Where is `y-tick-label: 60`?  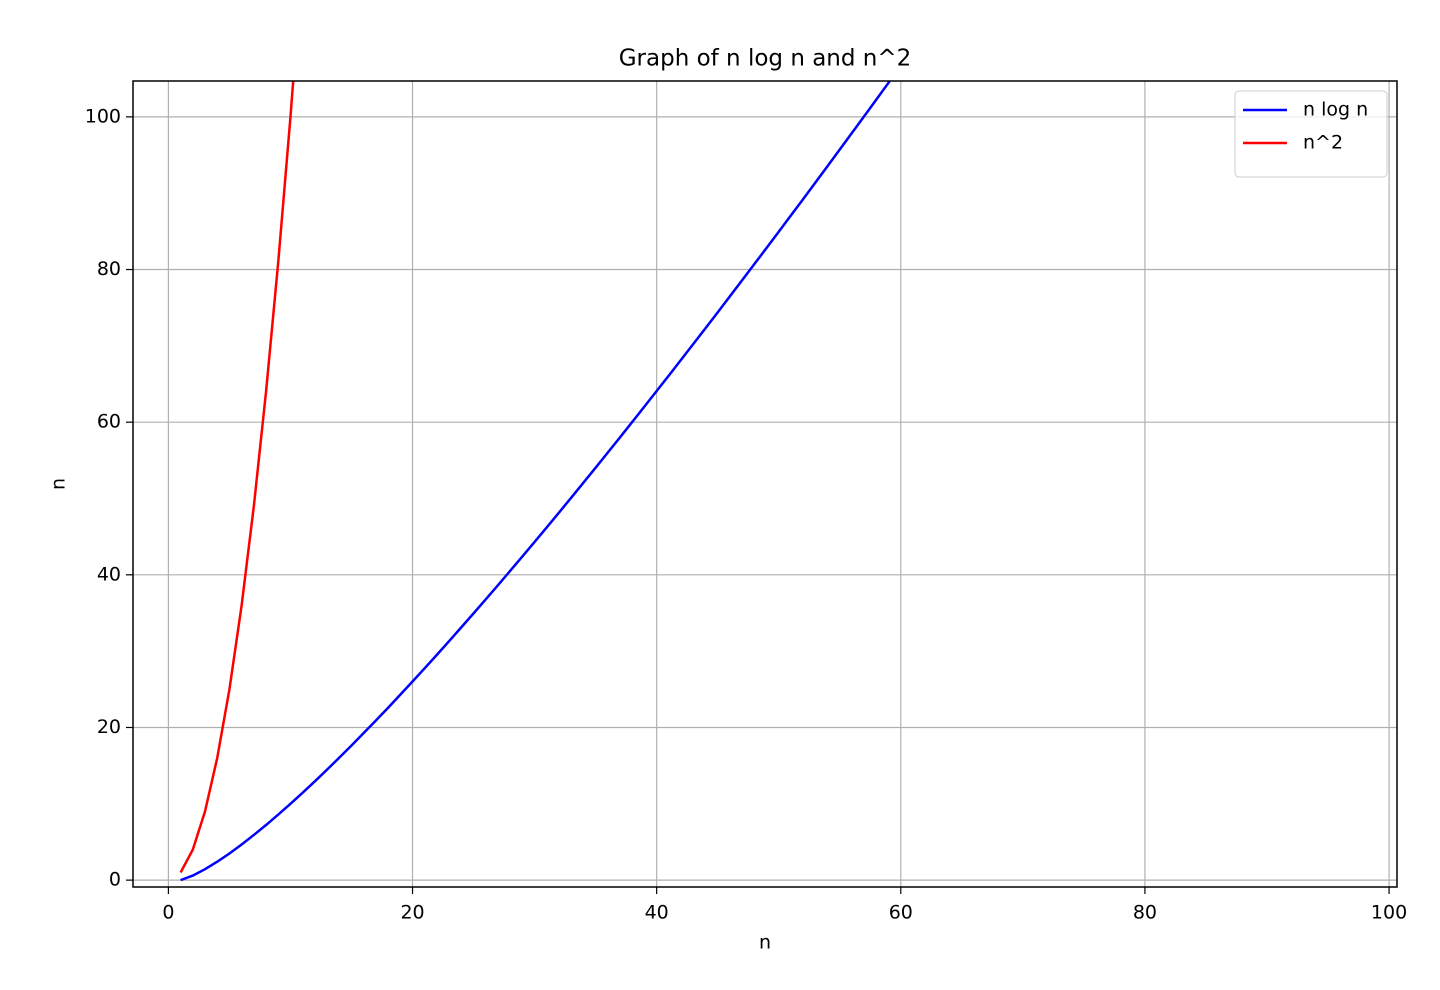 y-tick-label: 60 is located at coordinates (109, 422).